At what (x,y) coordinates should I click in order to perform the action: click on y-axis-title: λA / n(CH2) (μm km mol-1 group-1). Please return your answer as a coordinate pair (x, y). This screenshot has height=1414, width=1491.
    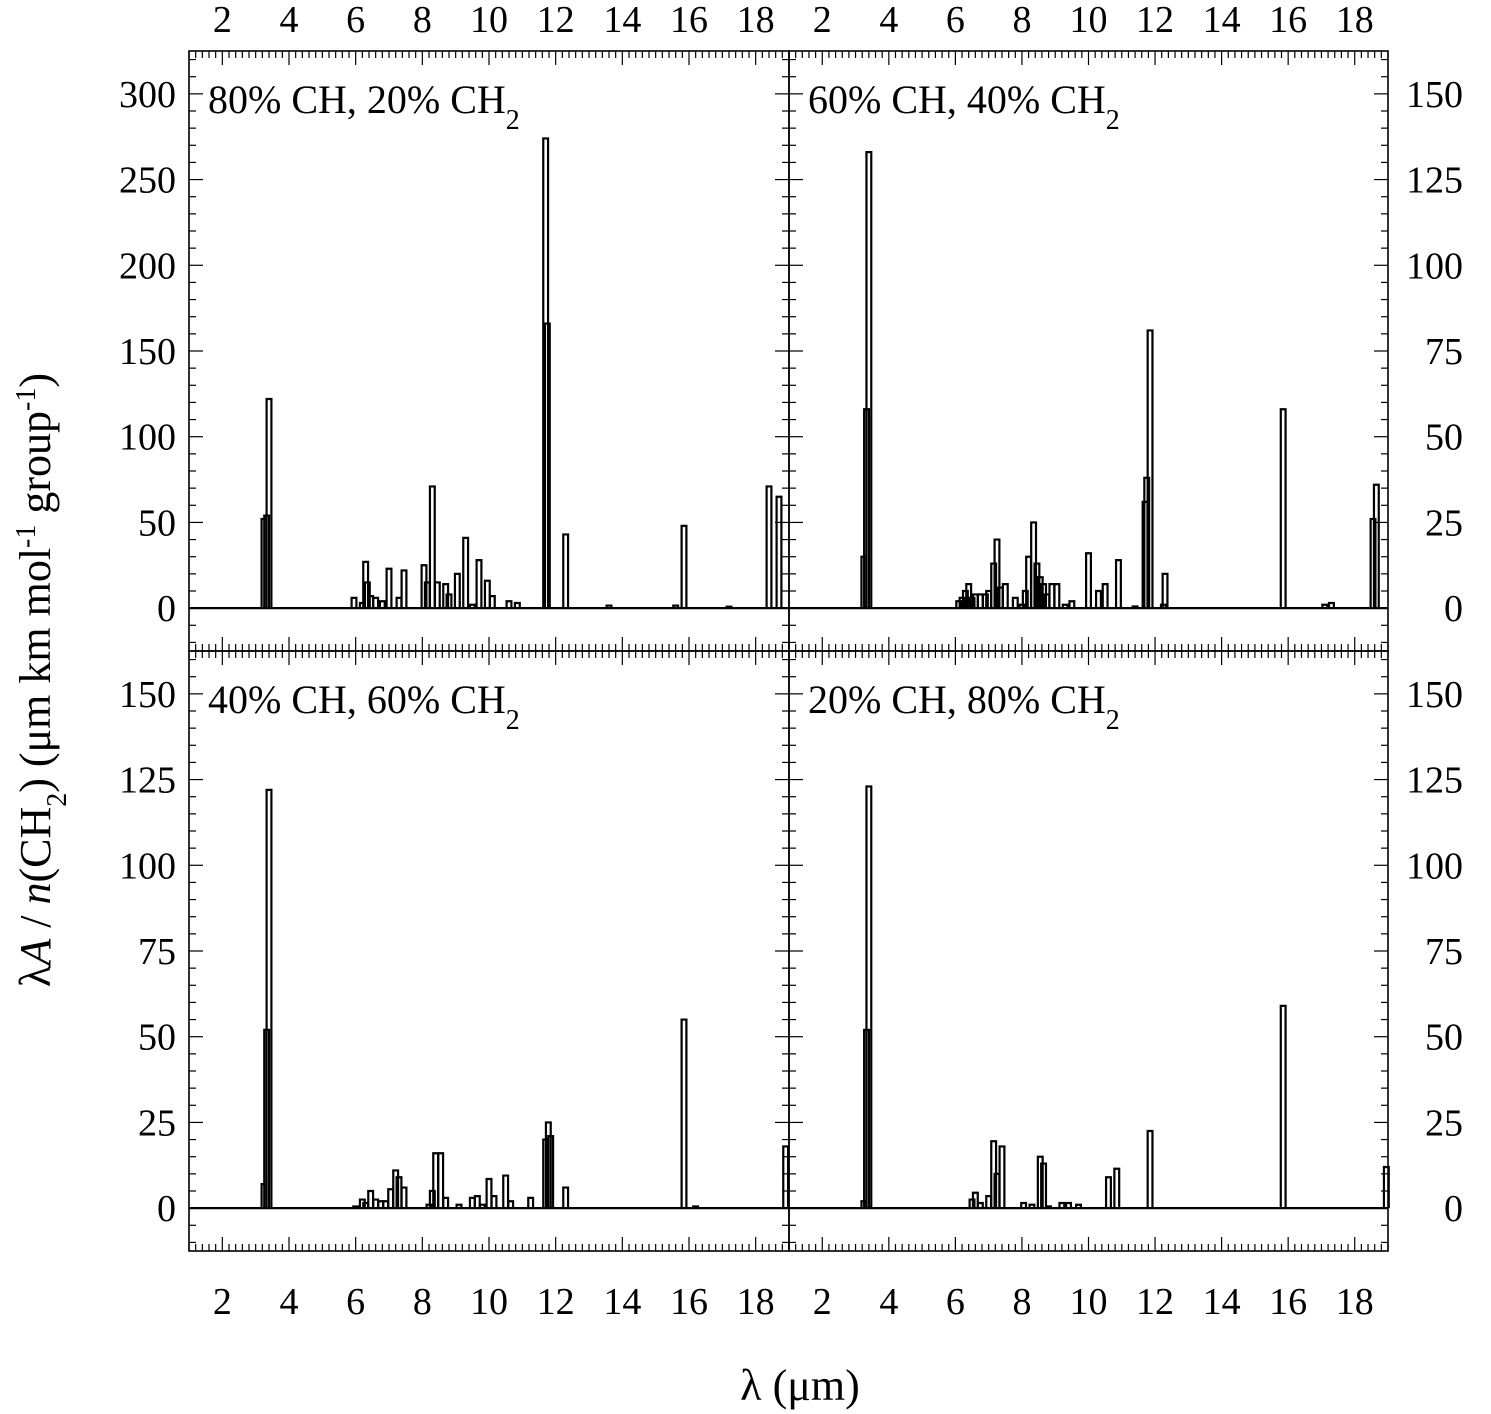
    Looking at the image, I should click on (42, 680).